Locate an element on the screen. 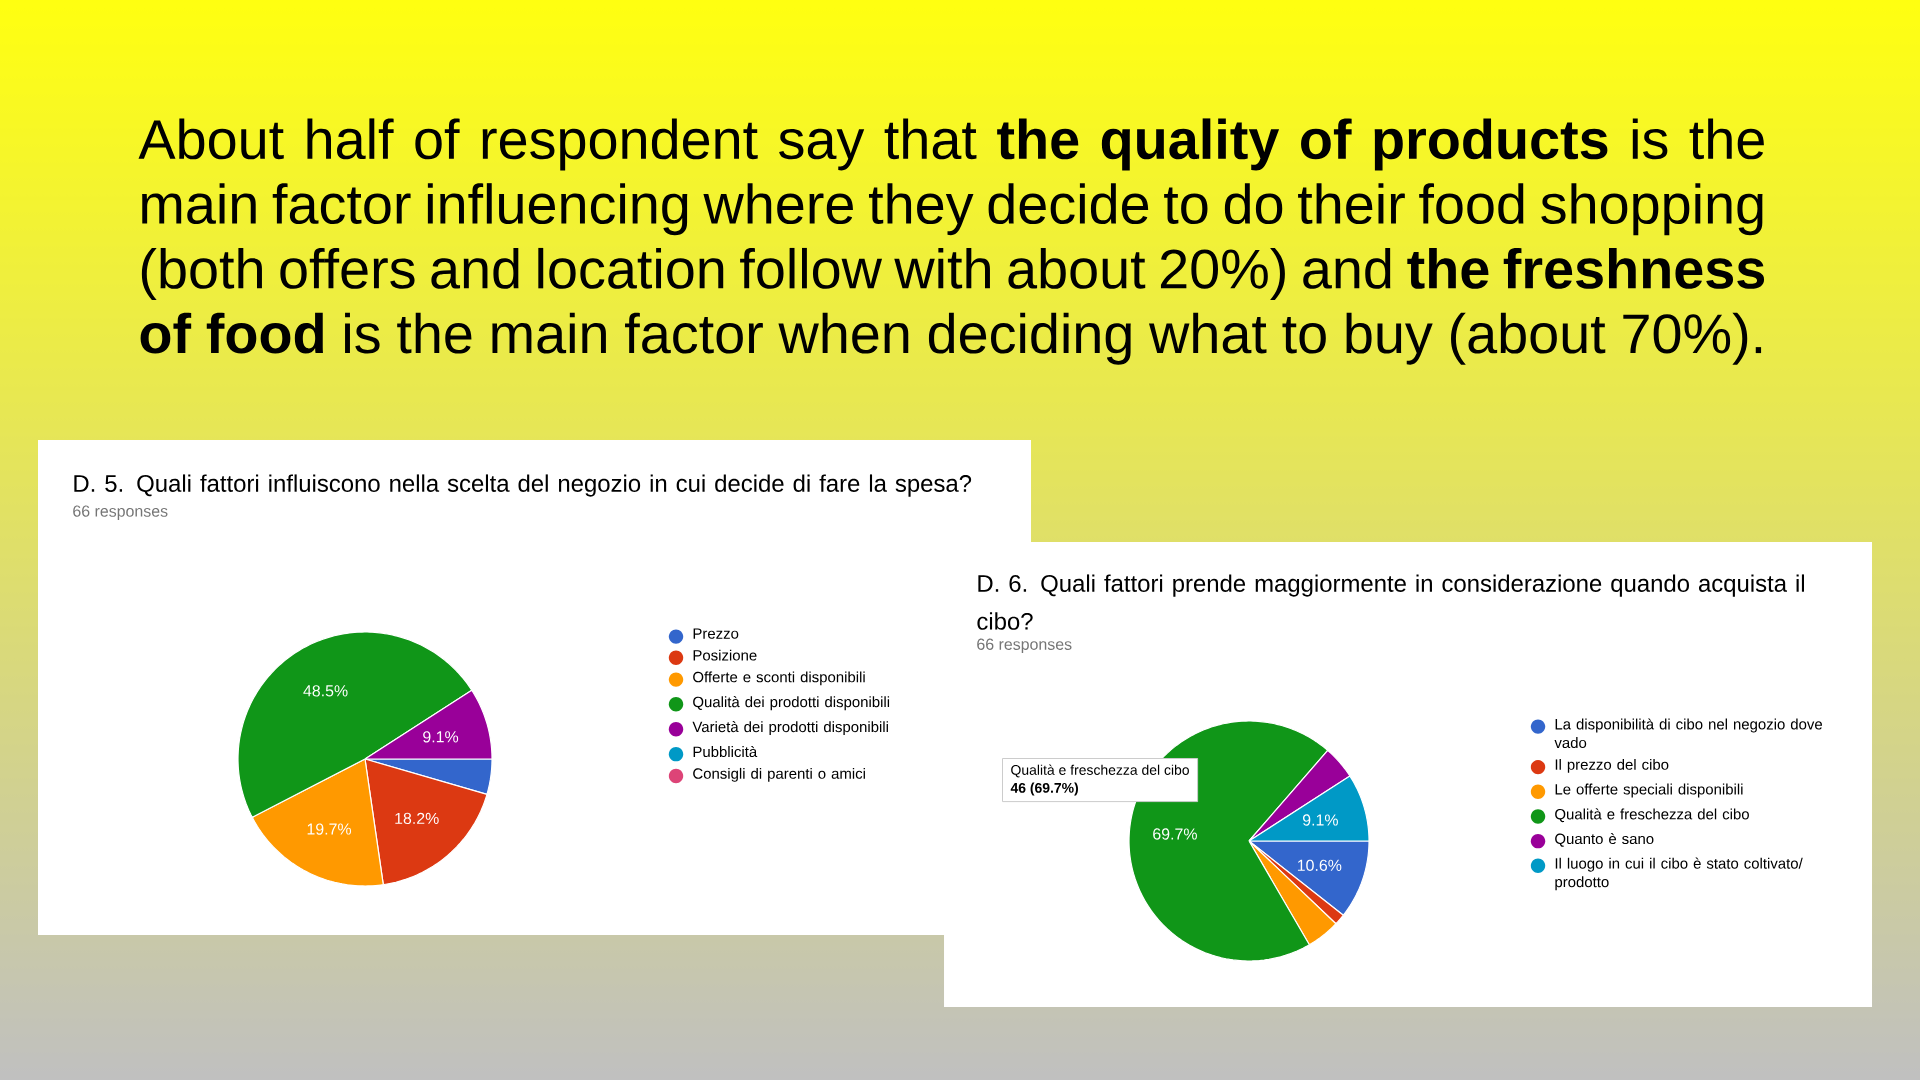 The image size is (1920, 1080). data-label: 18.2% is located at coordinates (417, 818).